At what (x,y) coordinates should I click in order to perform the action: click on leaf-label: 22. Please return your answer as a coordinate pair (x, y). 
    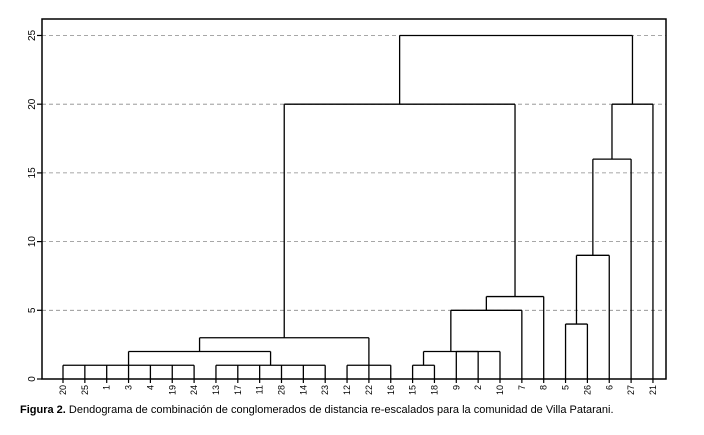
    Looking at the image, I should click on (369, 390).